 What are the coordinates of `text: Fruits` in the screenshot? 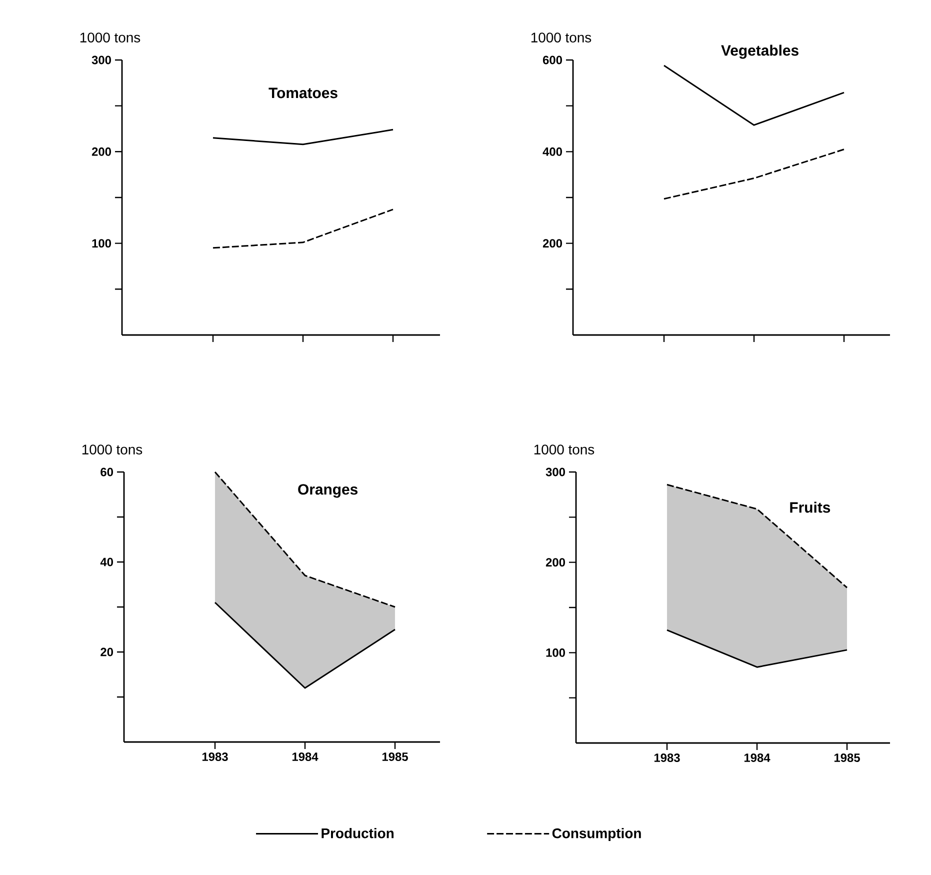 It's located at (810, 507).